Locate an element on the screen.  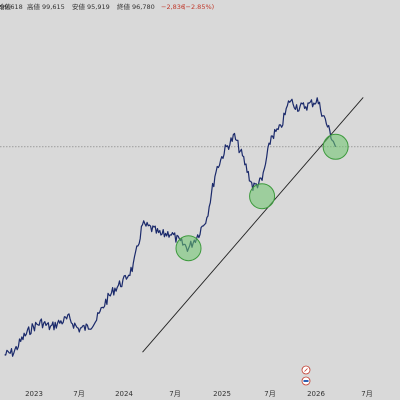
header-close-label: 終値 is located at coordinates (124, 6).